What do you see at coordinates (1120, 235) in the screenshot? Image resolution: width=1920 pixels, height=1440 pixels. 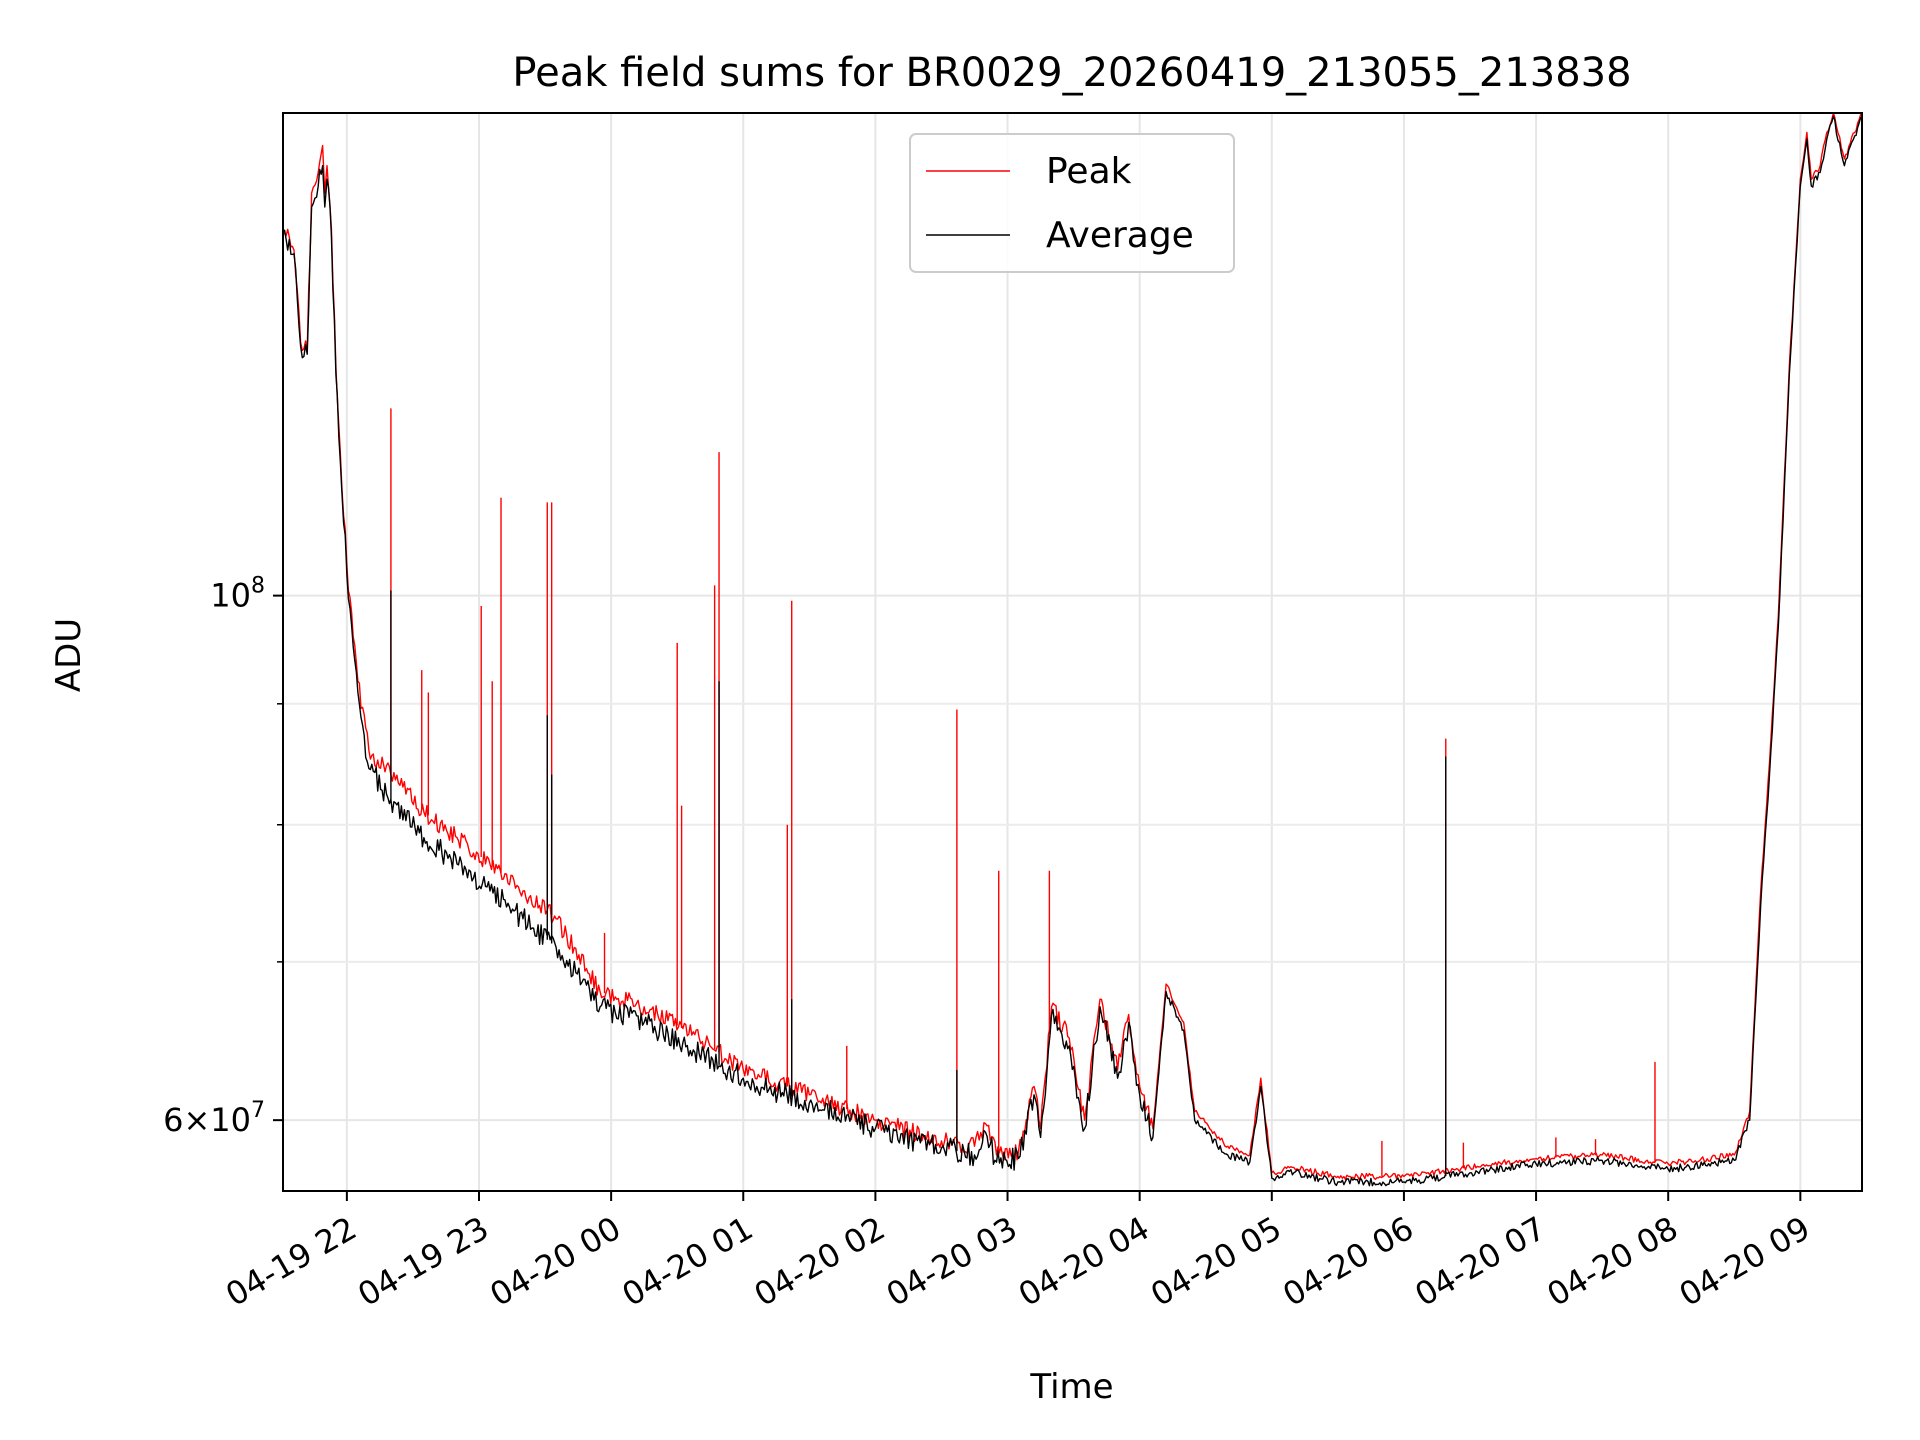 I see `legend-label-average: Average` at bounding box center [1120, 235].